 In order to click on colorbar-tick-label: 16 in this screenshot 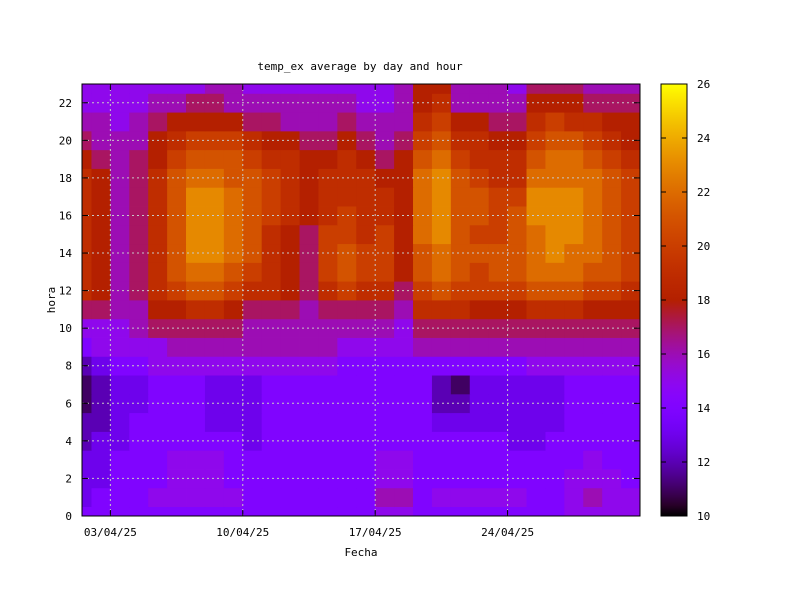, I will do `click(703, 354)`.